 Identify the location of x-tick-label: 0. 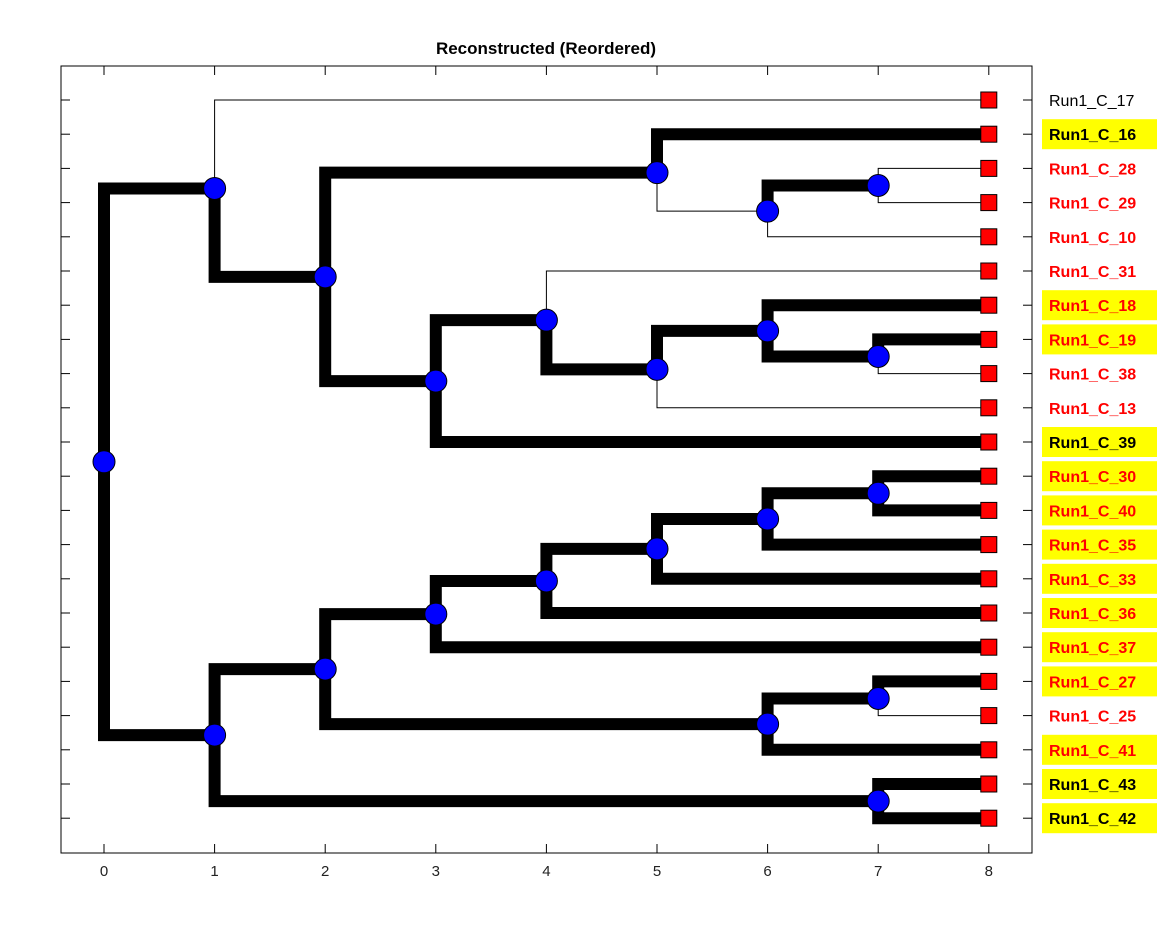
(104, 871).